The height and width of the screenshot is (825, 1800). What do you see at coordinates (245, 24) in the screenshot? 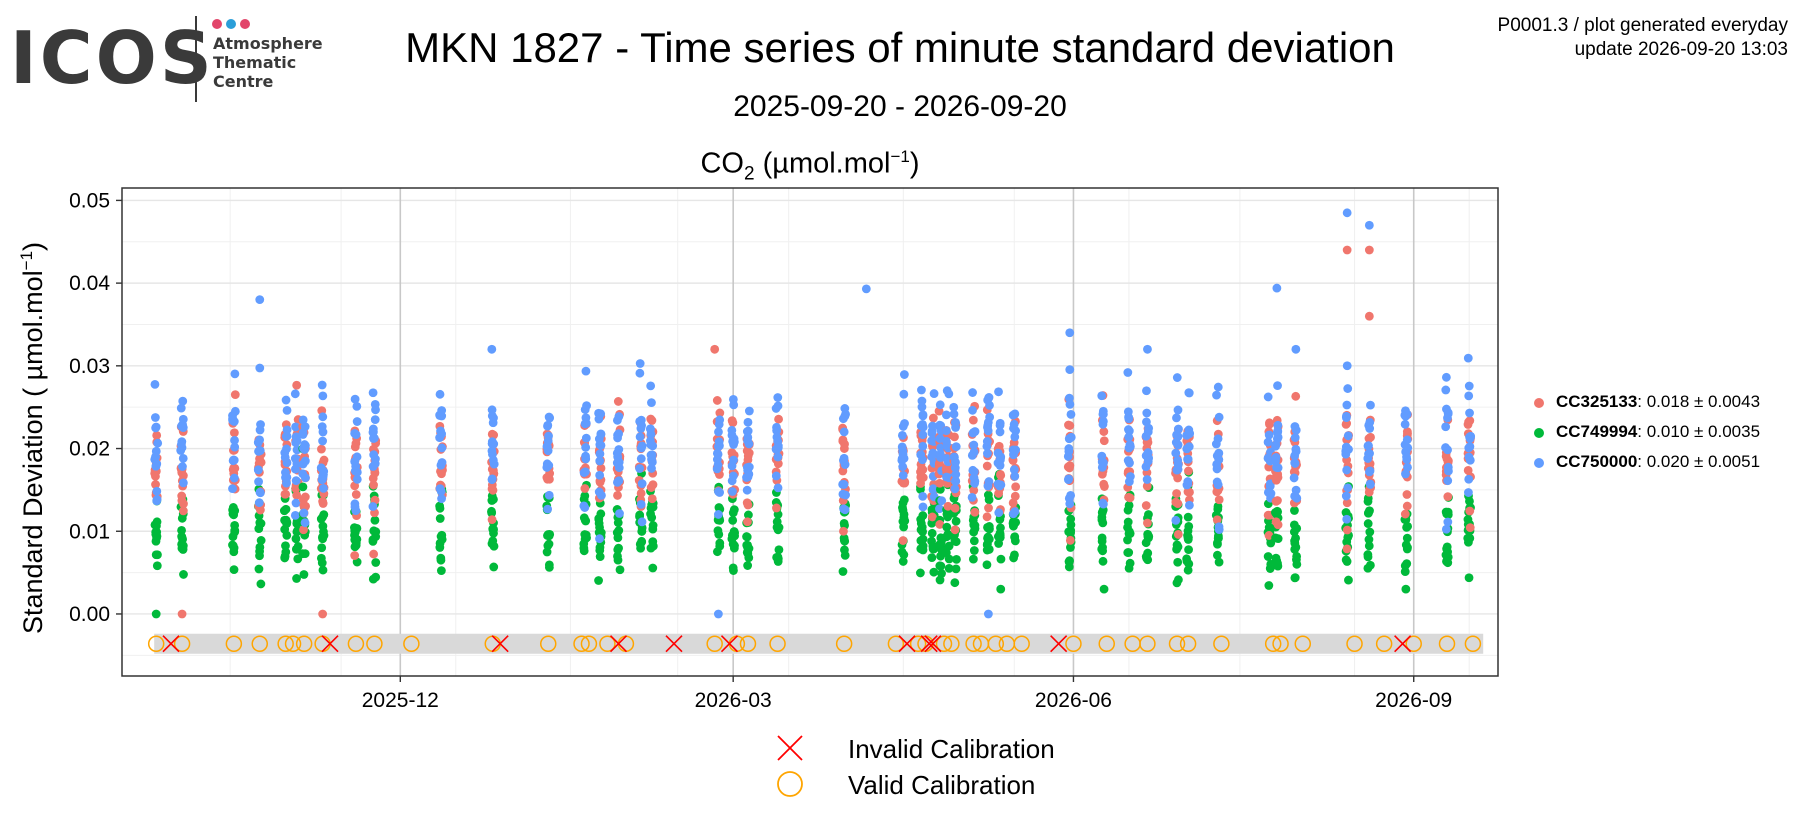
I see `logo-dot` at bounding box center [245, 24].